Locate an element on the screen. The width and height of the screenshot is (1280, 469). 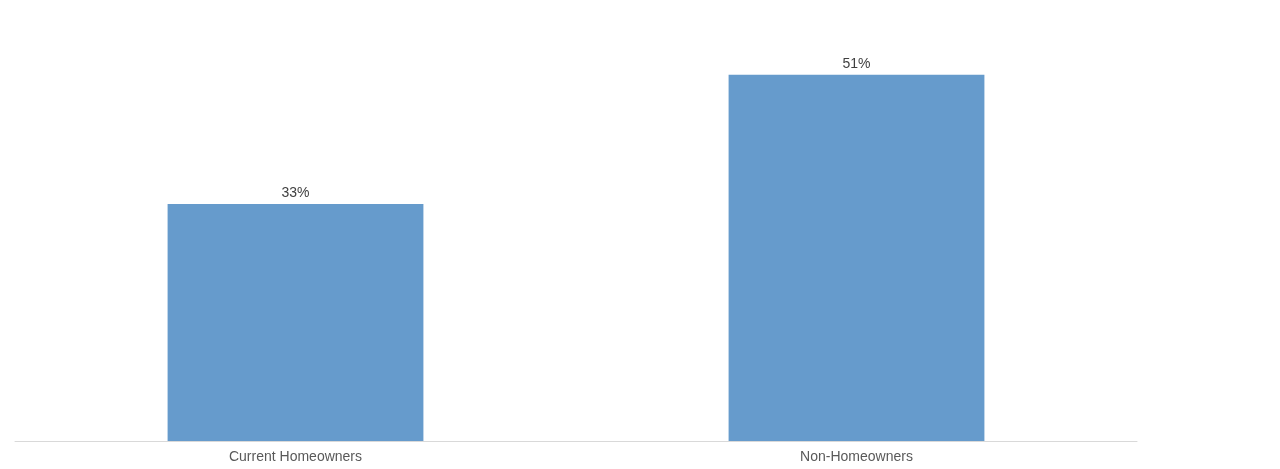
x-tick-label: Current Homeowners is located at coordinates (295, 456).